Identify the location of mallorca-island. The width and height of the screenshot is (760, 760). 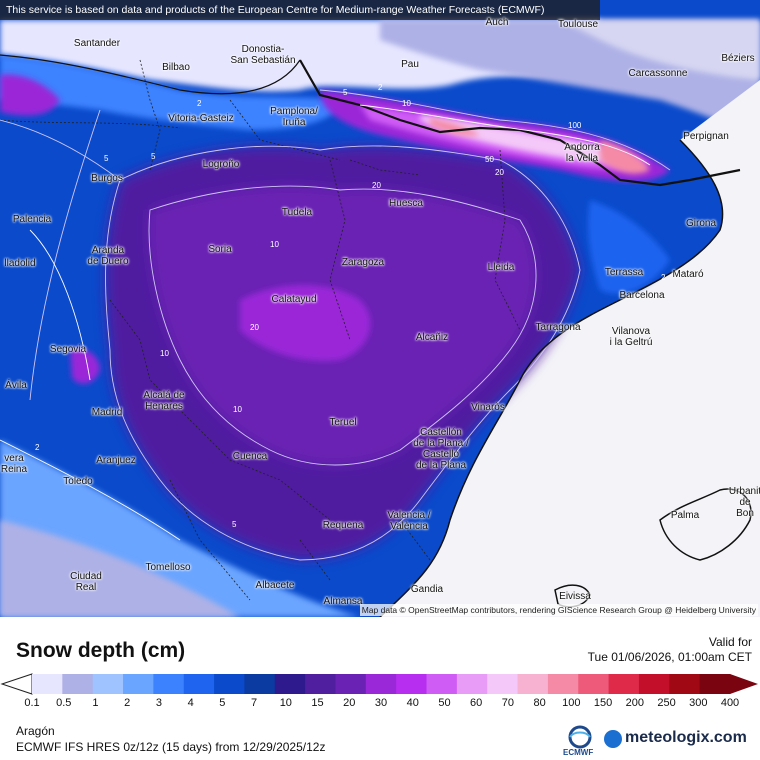
(705, 524).